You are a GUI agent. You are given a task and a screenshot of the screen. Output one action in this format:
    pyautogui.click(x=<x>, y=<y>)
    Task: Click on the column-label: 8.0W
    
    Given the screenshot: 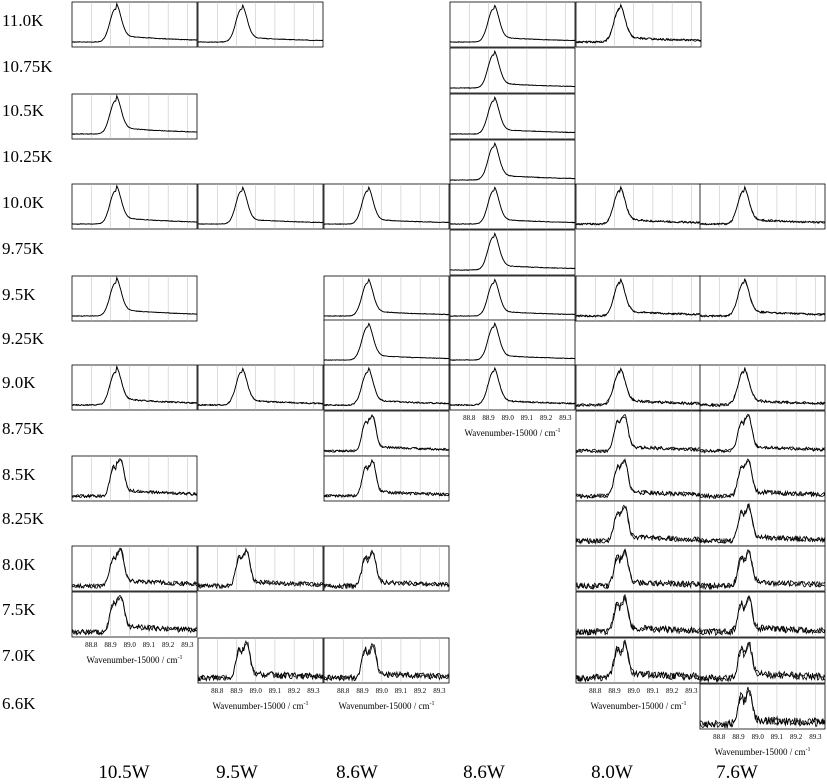 What is the action you would take?
    pyautogui.click(x=612, y=772)
    